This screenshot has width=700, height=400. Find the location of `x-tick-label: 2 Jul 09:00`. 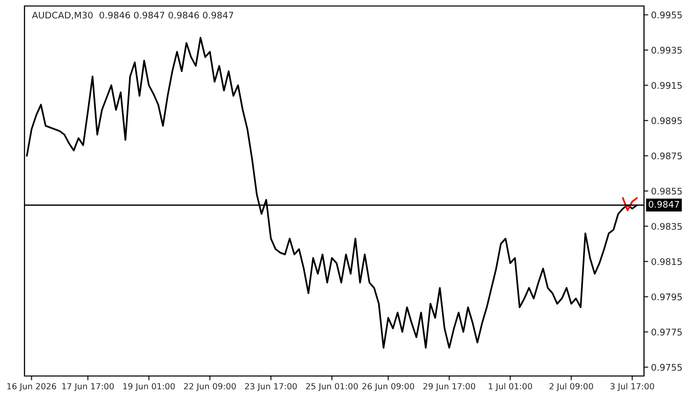

x-tick-label: 2 Jul 09:00 is located at coordinates (572, 386).